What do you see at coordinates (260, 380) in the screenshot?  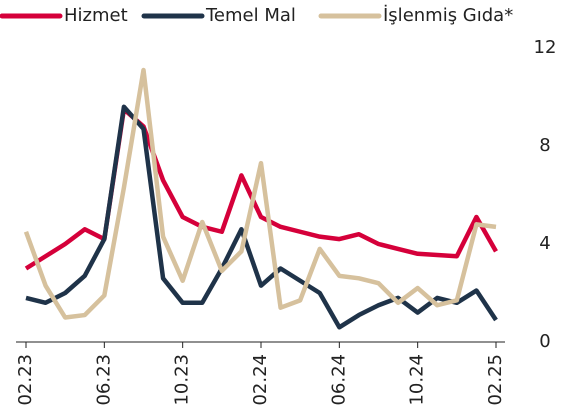 I see `x-tick-label: 02.24` at bounding box center [260, 380].